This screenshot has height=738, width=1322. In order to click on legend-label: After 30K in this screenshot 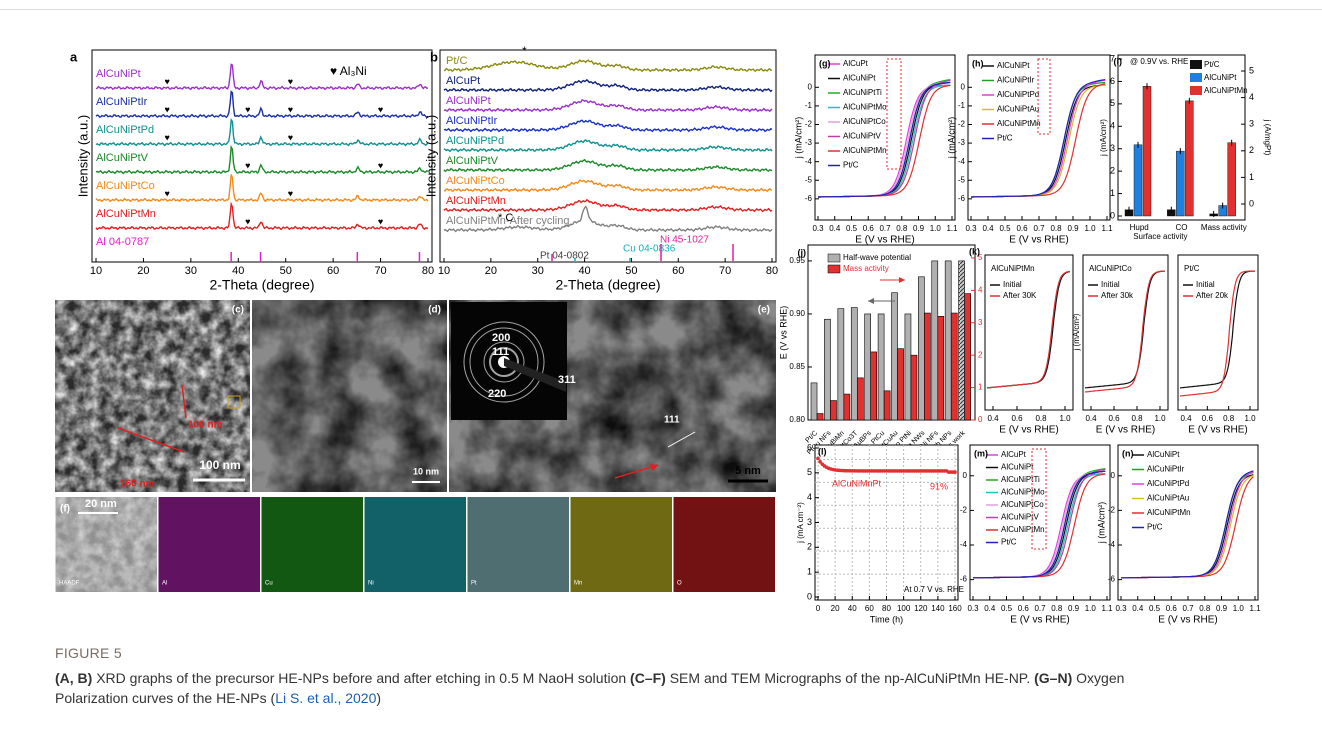, I will do `click(1020, 295)`.